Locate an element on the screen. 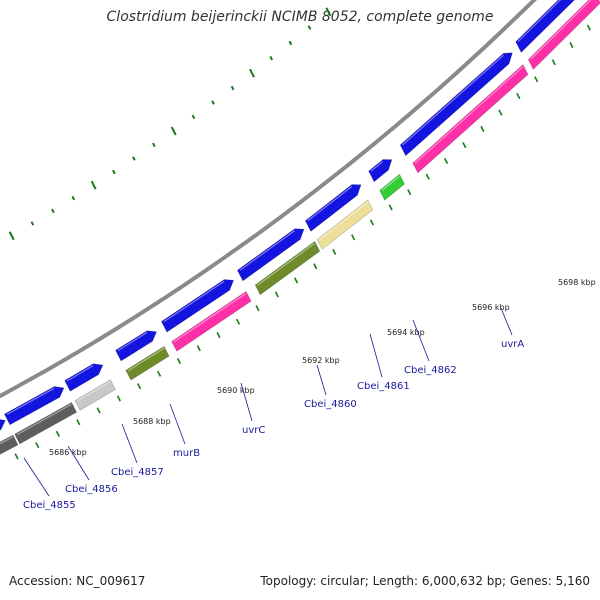 This screenshot has width=600, height=600. kbp-tick-label: 5692 kbp is located at coordinates (321, 360).